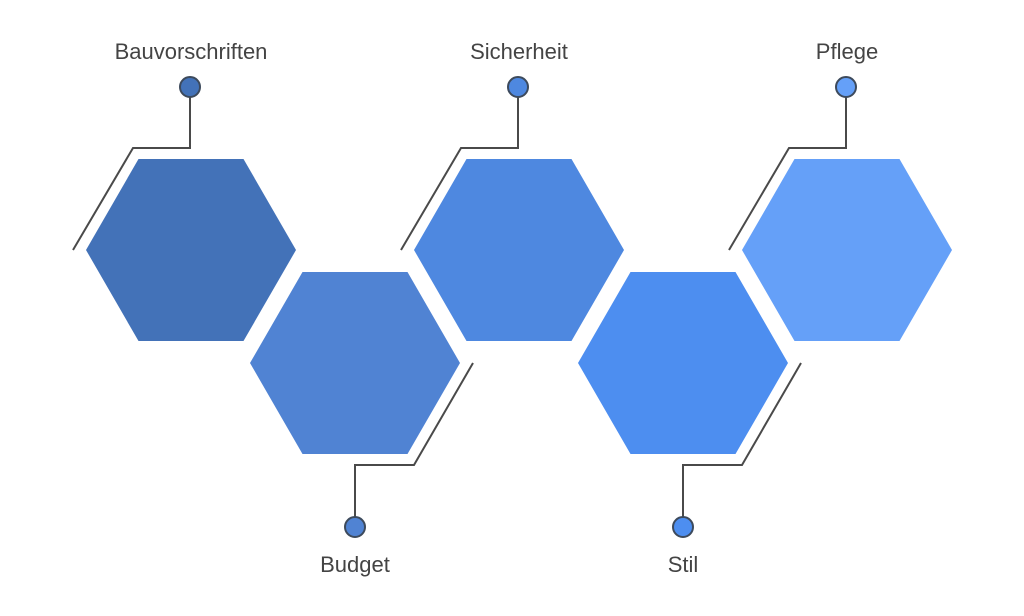 The width and height of the screenshot is (1024, 616). I want to click on label-1: Budget, so click(355, 564).